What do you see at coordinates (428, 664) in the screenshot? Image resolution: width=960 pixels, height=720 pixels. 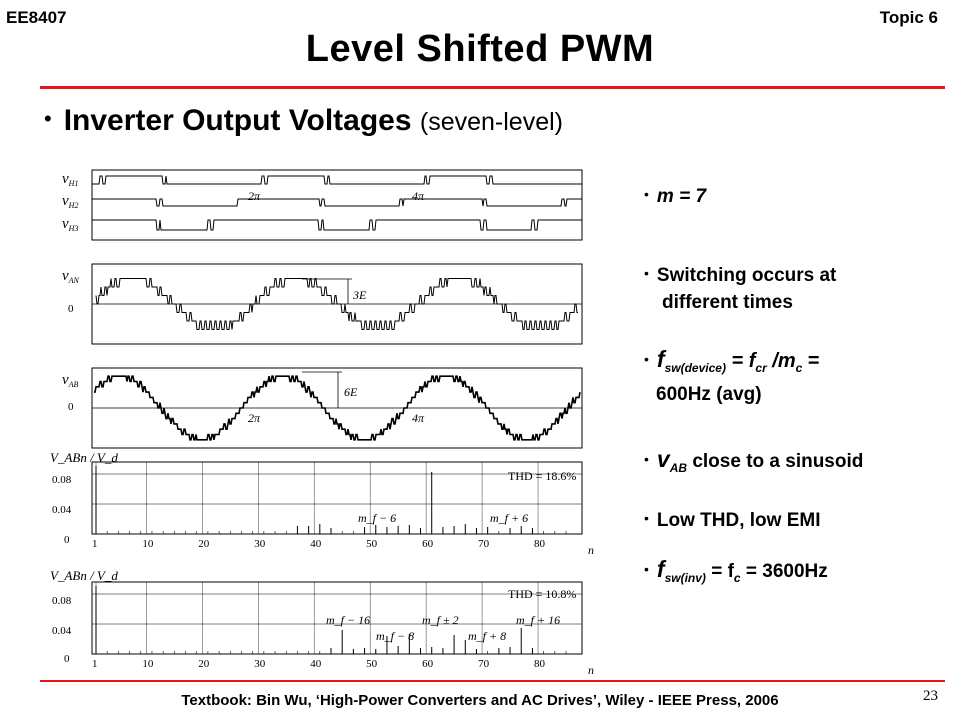 I see `spectrum-2-xlabel-60: 60` at bounding box center [428, 664].